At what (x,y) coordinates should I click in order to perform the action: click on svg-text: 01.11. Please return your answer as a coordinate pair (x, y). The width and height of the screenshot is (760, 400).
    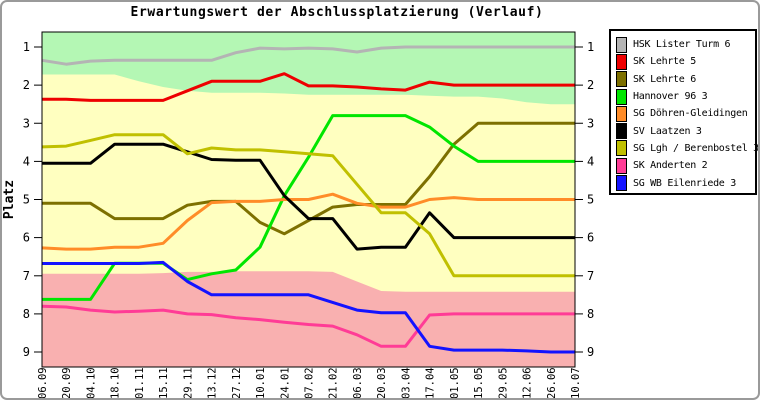
    Looking at the image, I should click on (140, 383).